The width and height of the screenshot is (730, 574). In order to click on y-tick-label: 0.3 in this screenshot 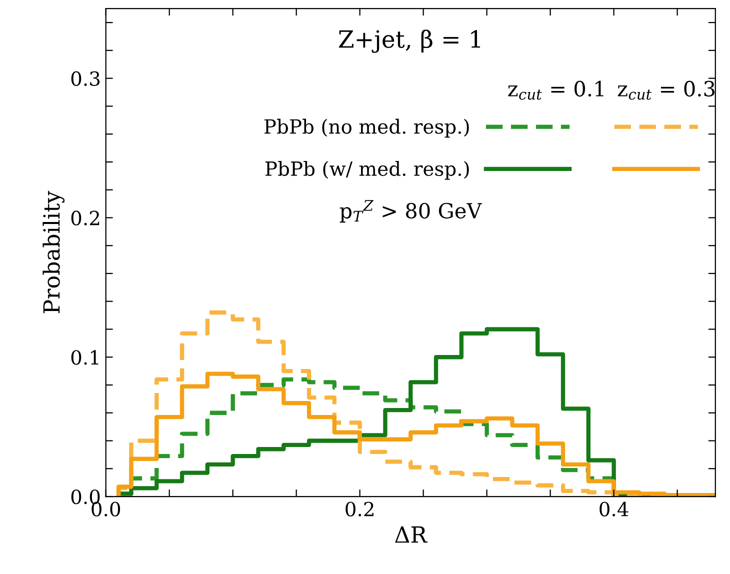, I will do `click(85, 78)`.